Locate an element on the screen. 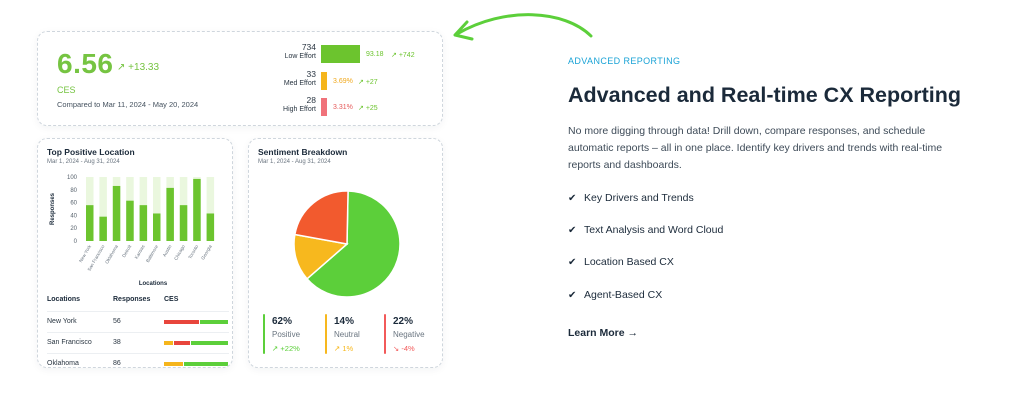 The height and width of the screenshot is (413, 1024). y-tick-label: 100 is located at coordinates (72, 178).